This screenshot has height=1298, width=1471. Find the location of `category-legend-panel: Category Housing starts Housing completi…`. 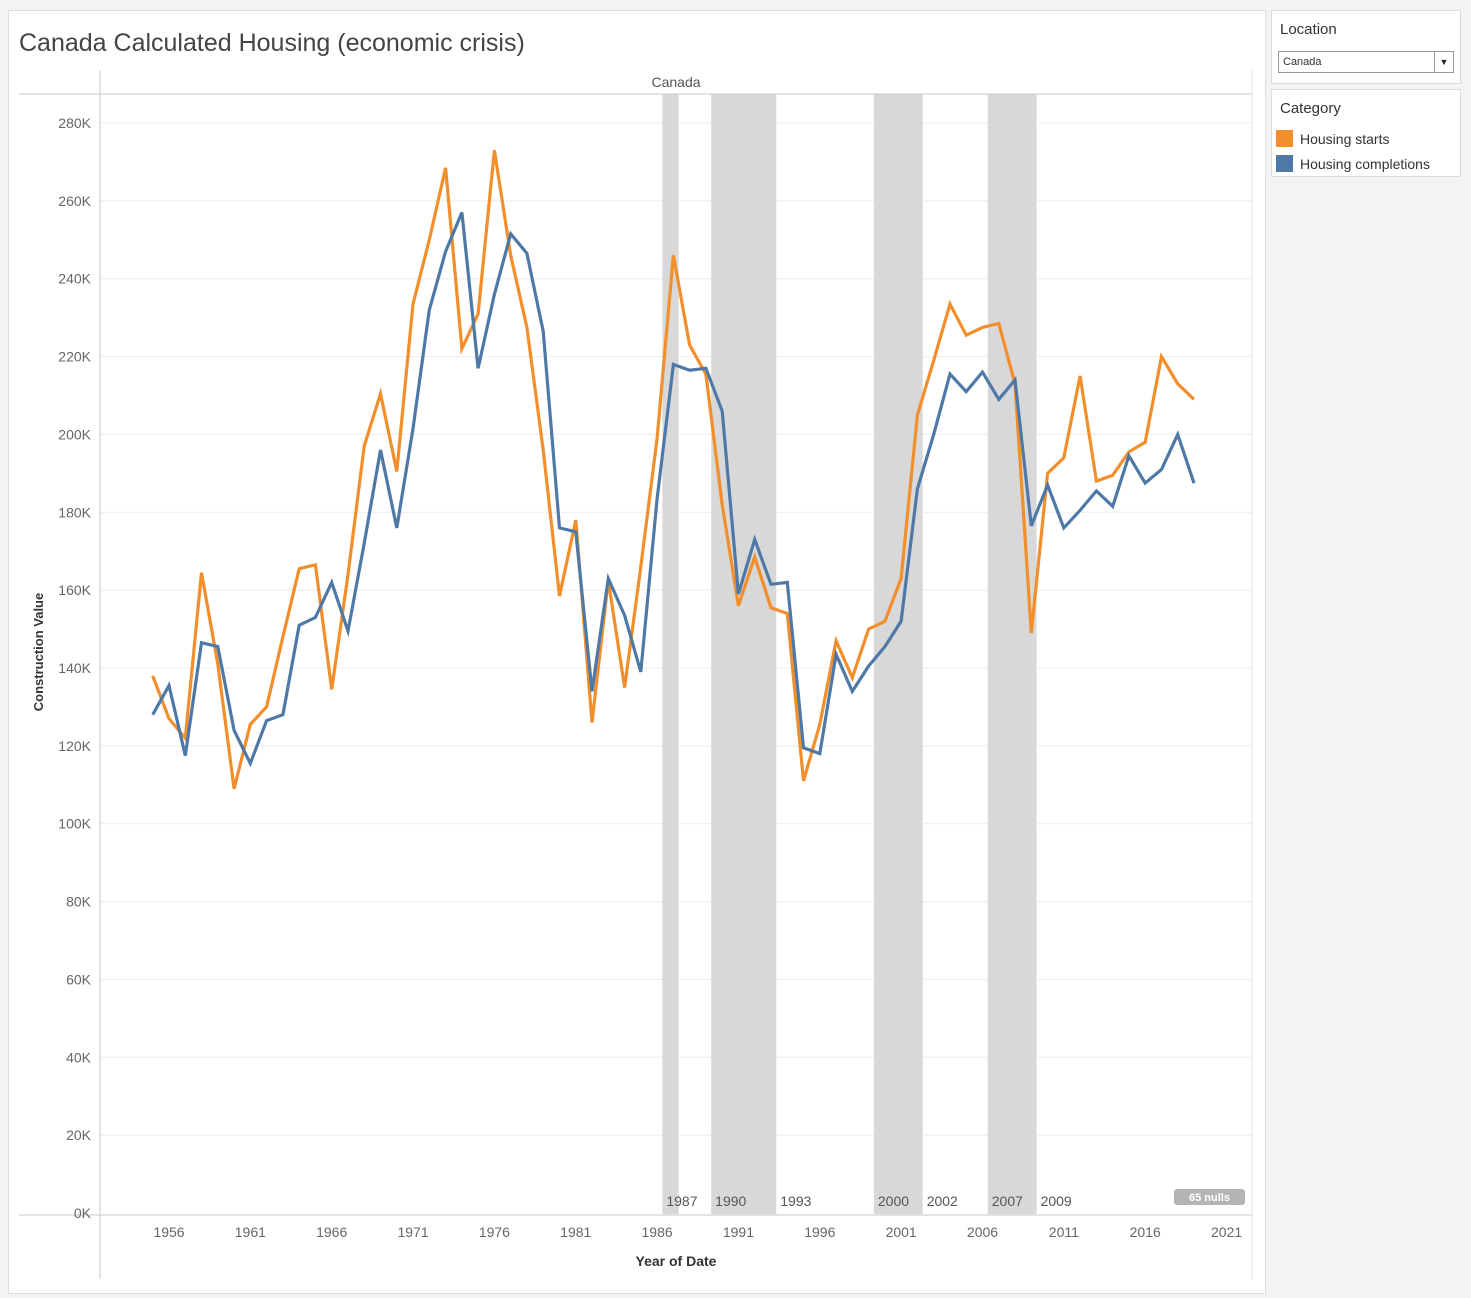

category-legend-panel: Category Housing starts Housing completi… is located at coordinates (1366, 133).